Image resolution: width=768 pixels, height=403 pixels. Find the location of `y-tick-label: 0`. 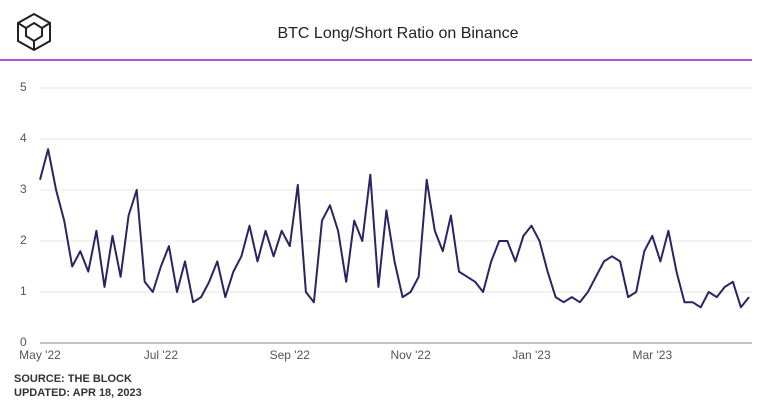

y-tick-label: 0 is located at coordinates (23, 342).